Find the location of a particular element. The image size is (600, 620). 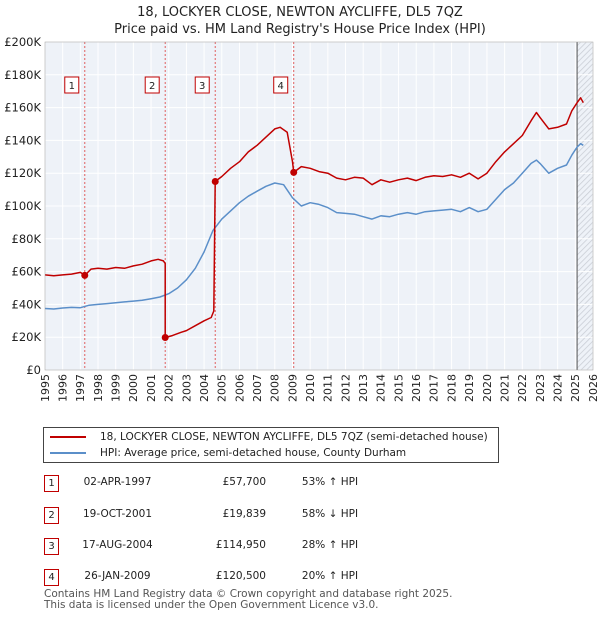

sale-number-label: 3 is located at coordinates (202, 86).